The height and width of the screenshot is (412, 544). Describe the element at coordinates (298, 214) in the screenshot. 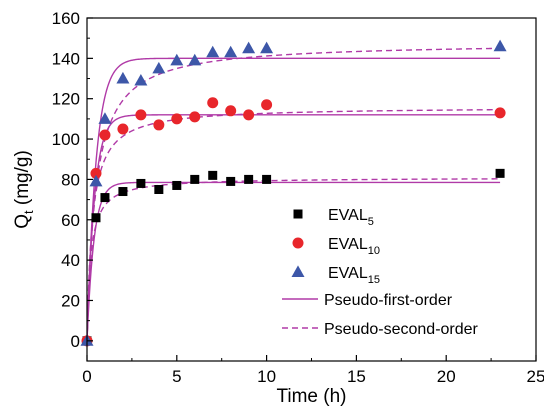

I see `legend-marker-square` at that location.